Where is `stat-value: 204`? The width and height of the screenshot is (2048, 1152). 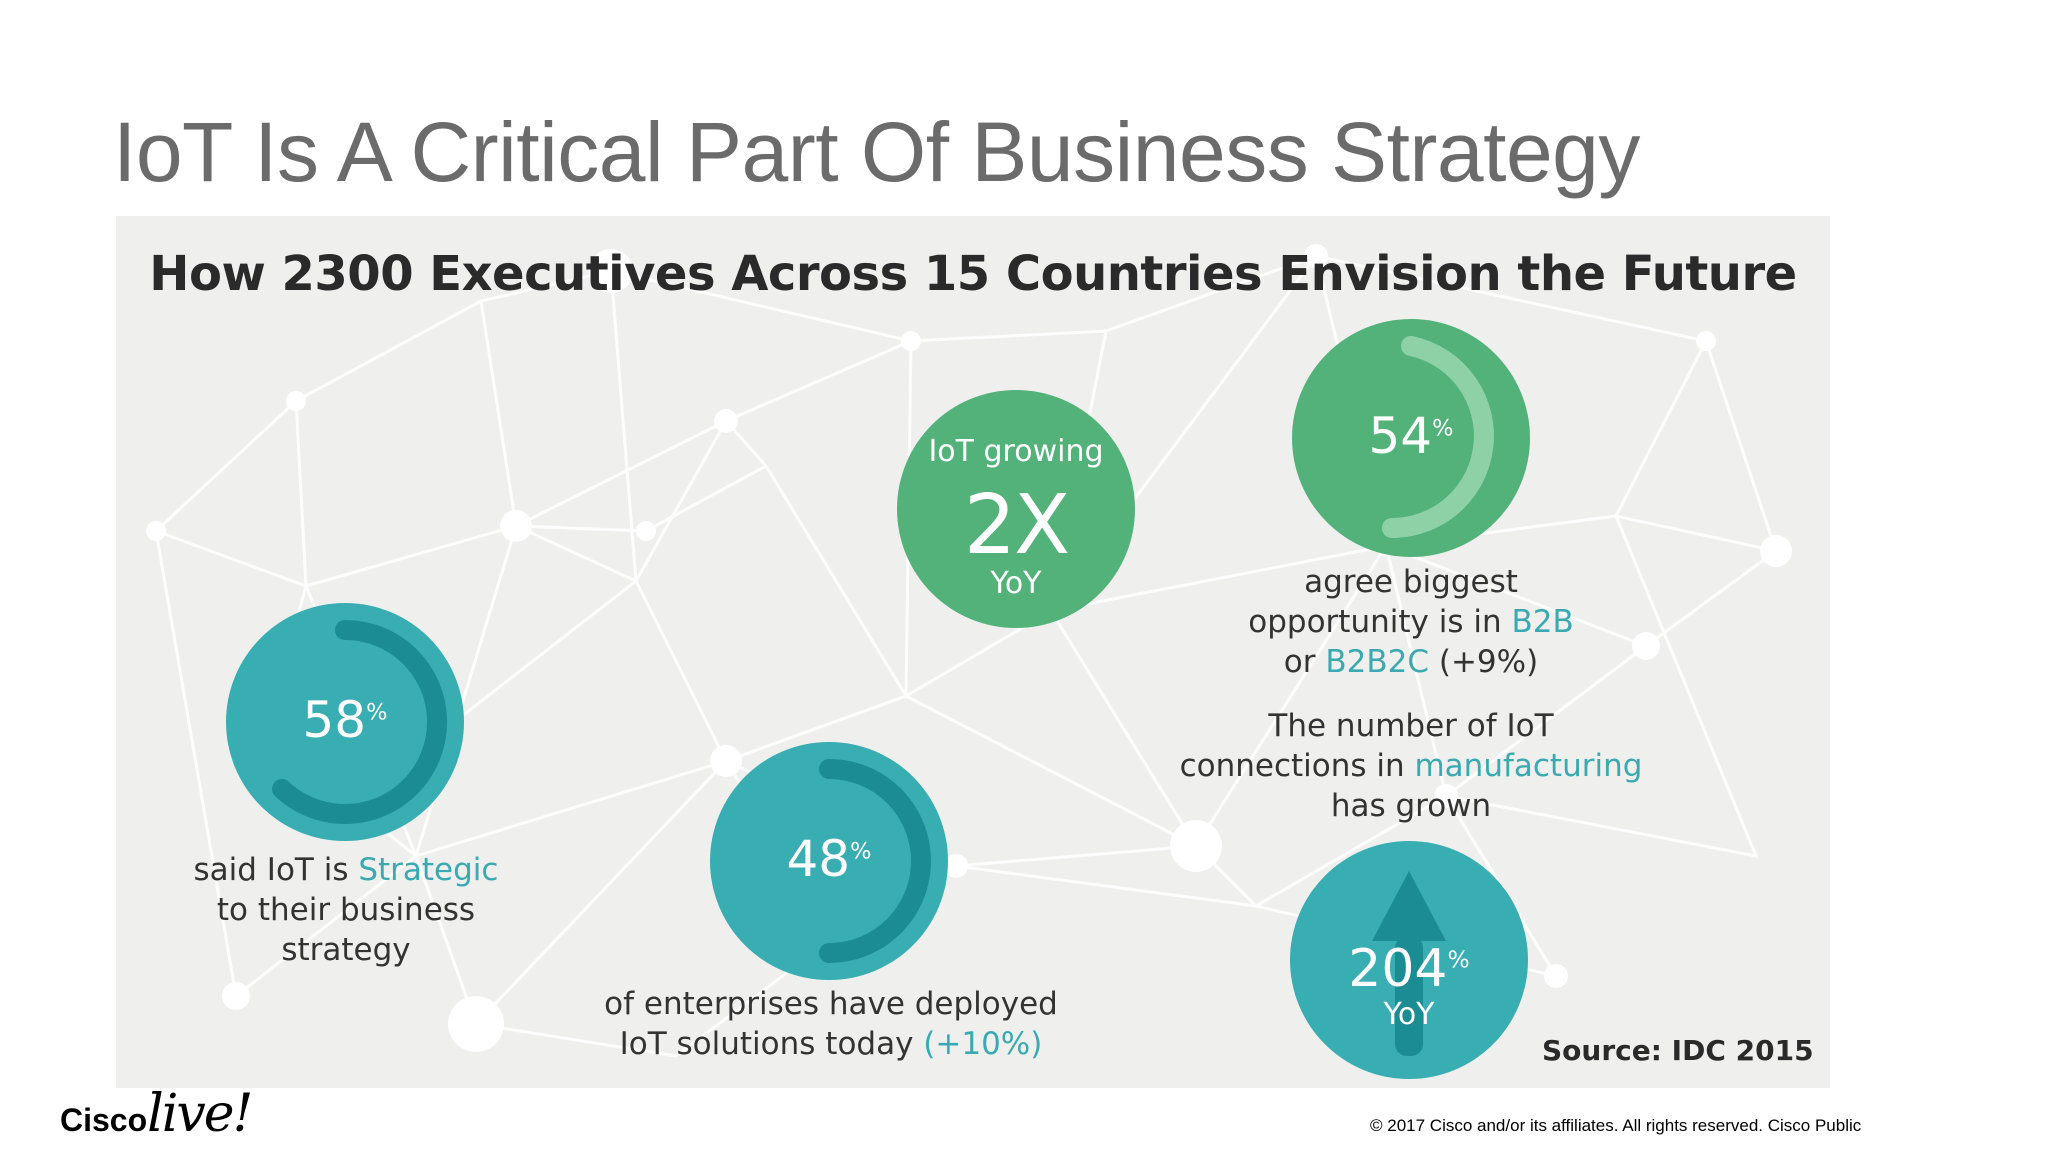 stat-value: 204 is located at coordinates (1398, 969).